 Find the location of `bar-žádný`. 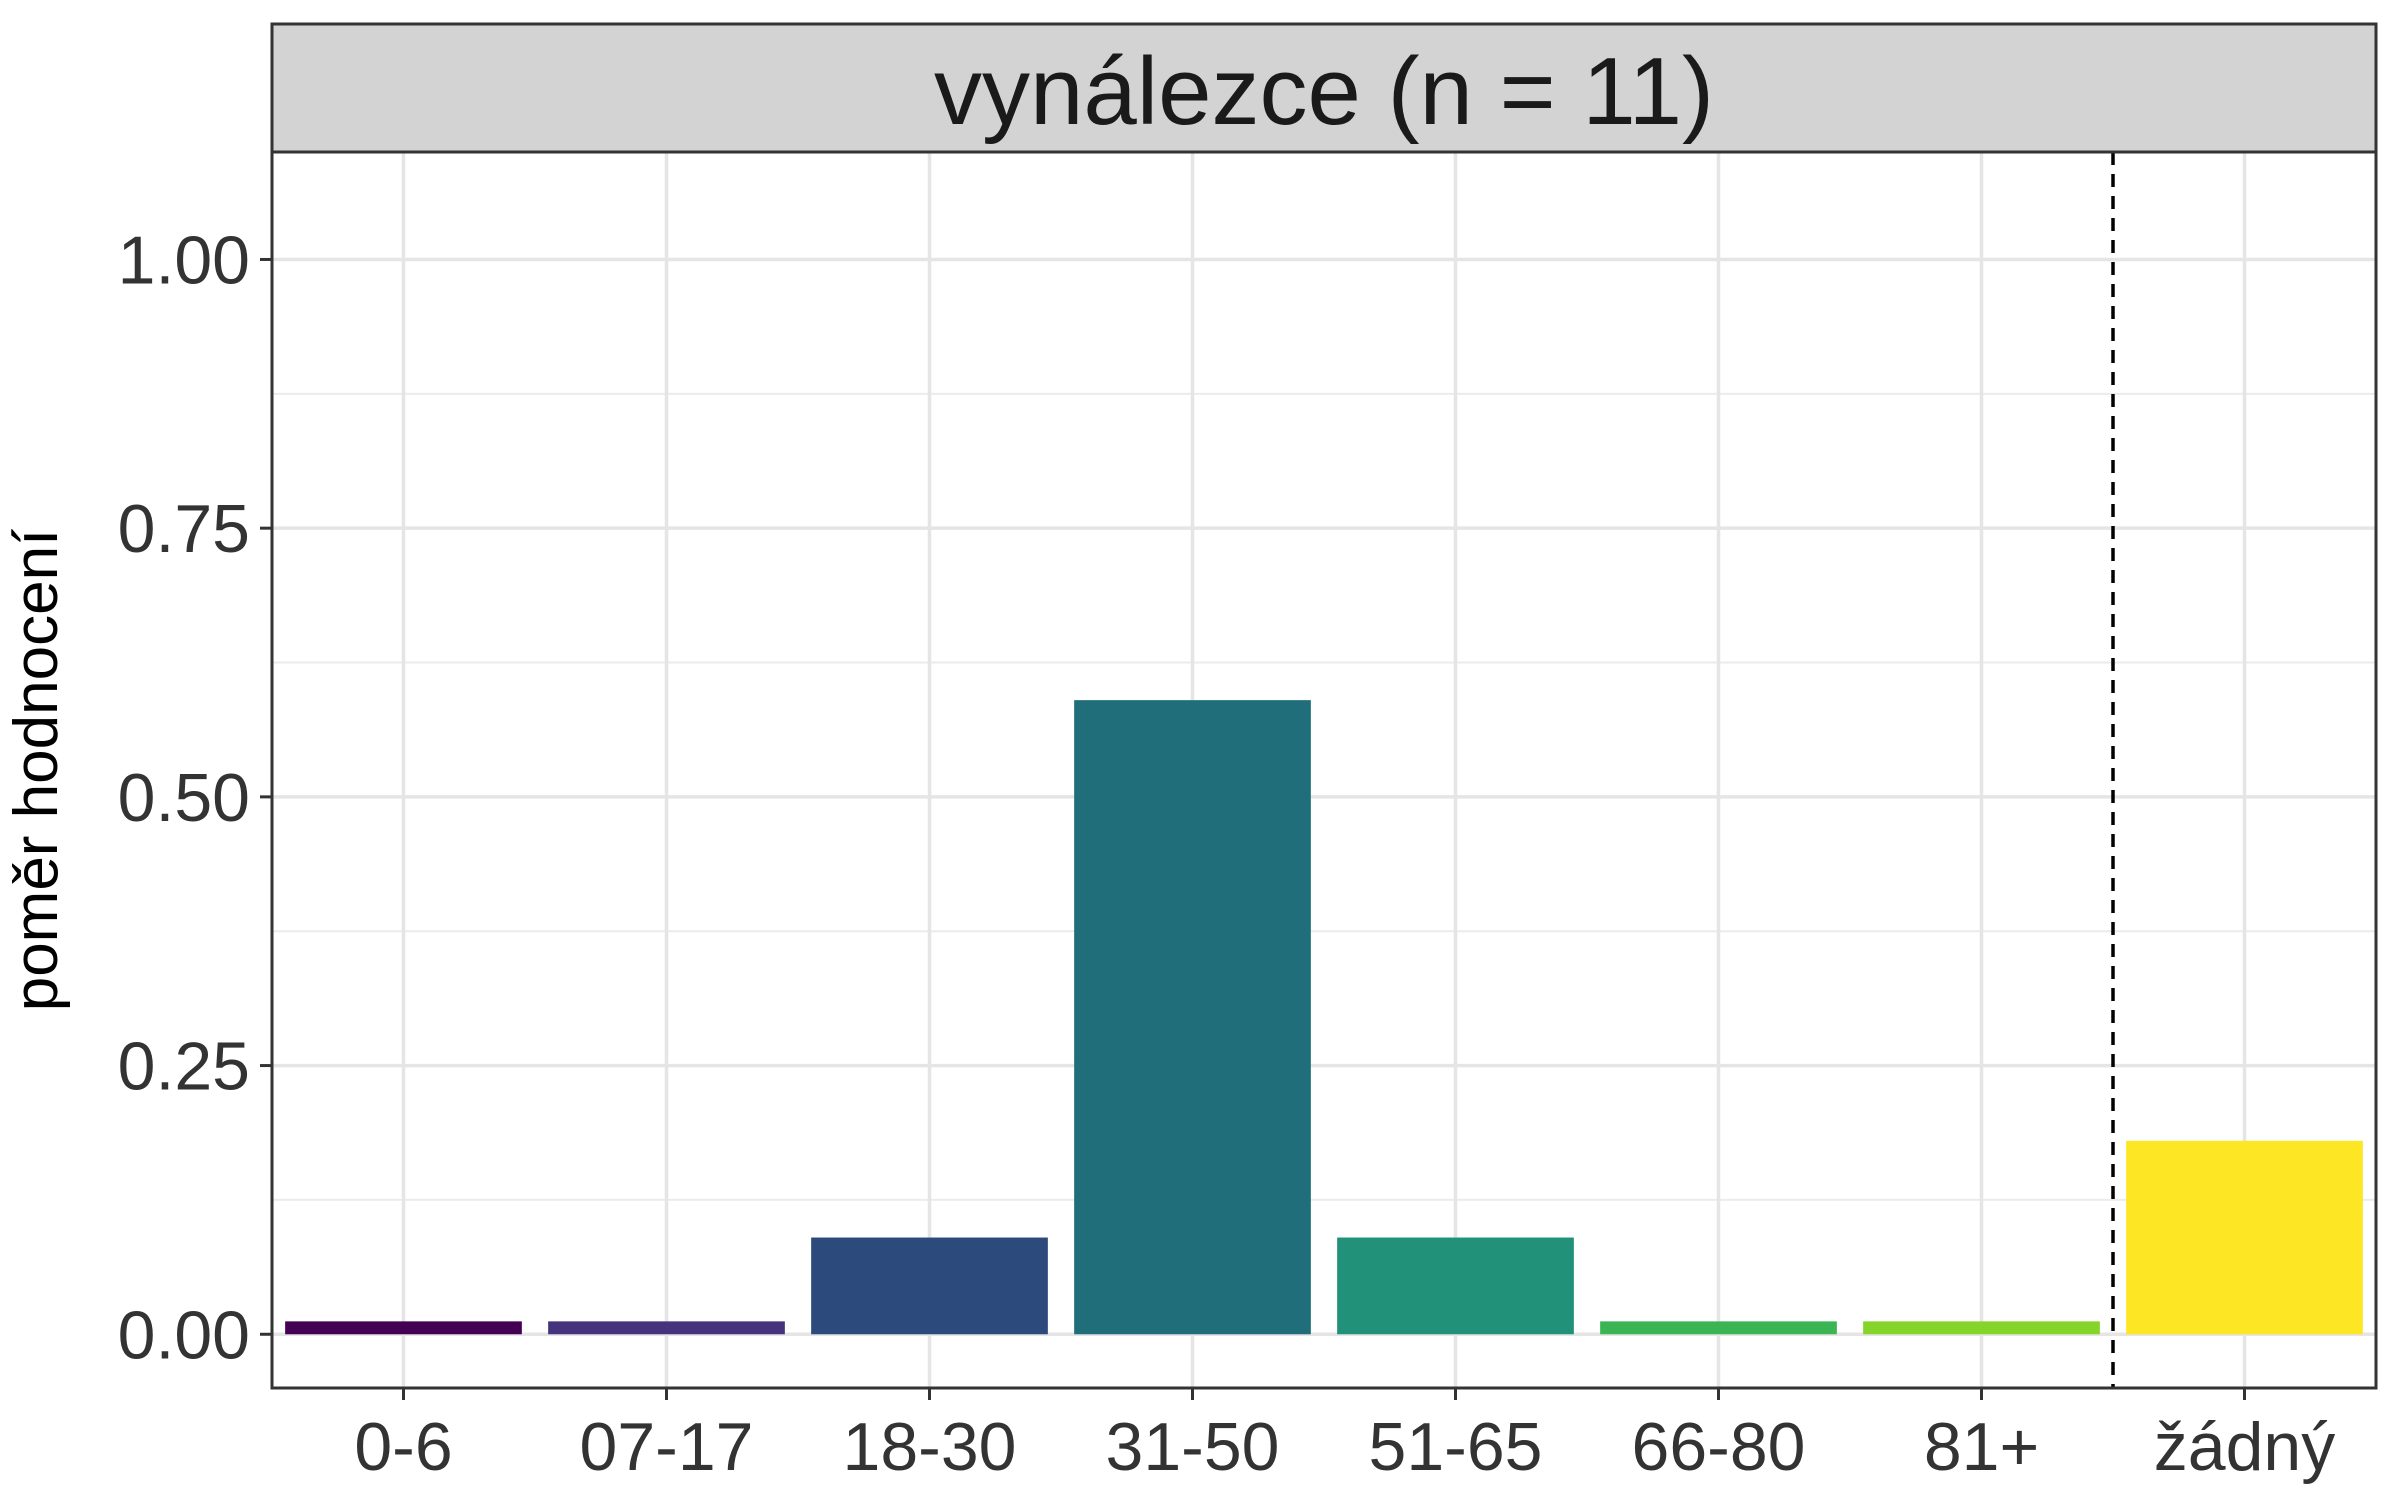

bar-žádný is located at coordinates (2244, 1237).